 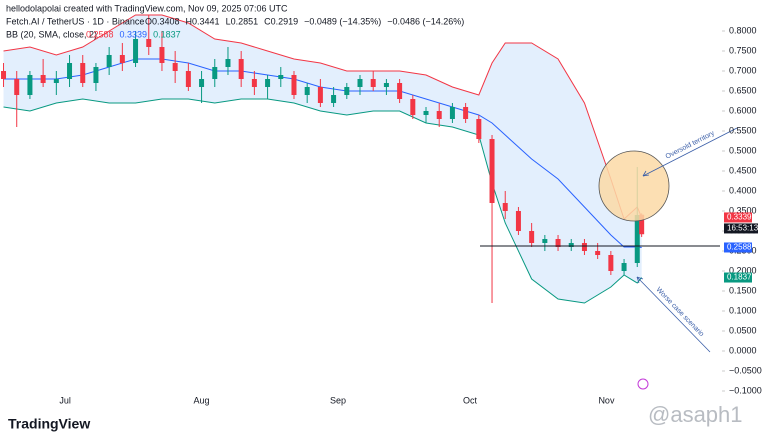 I want to click on ohlc-value: L0.2851, so click(x=242, y=21).